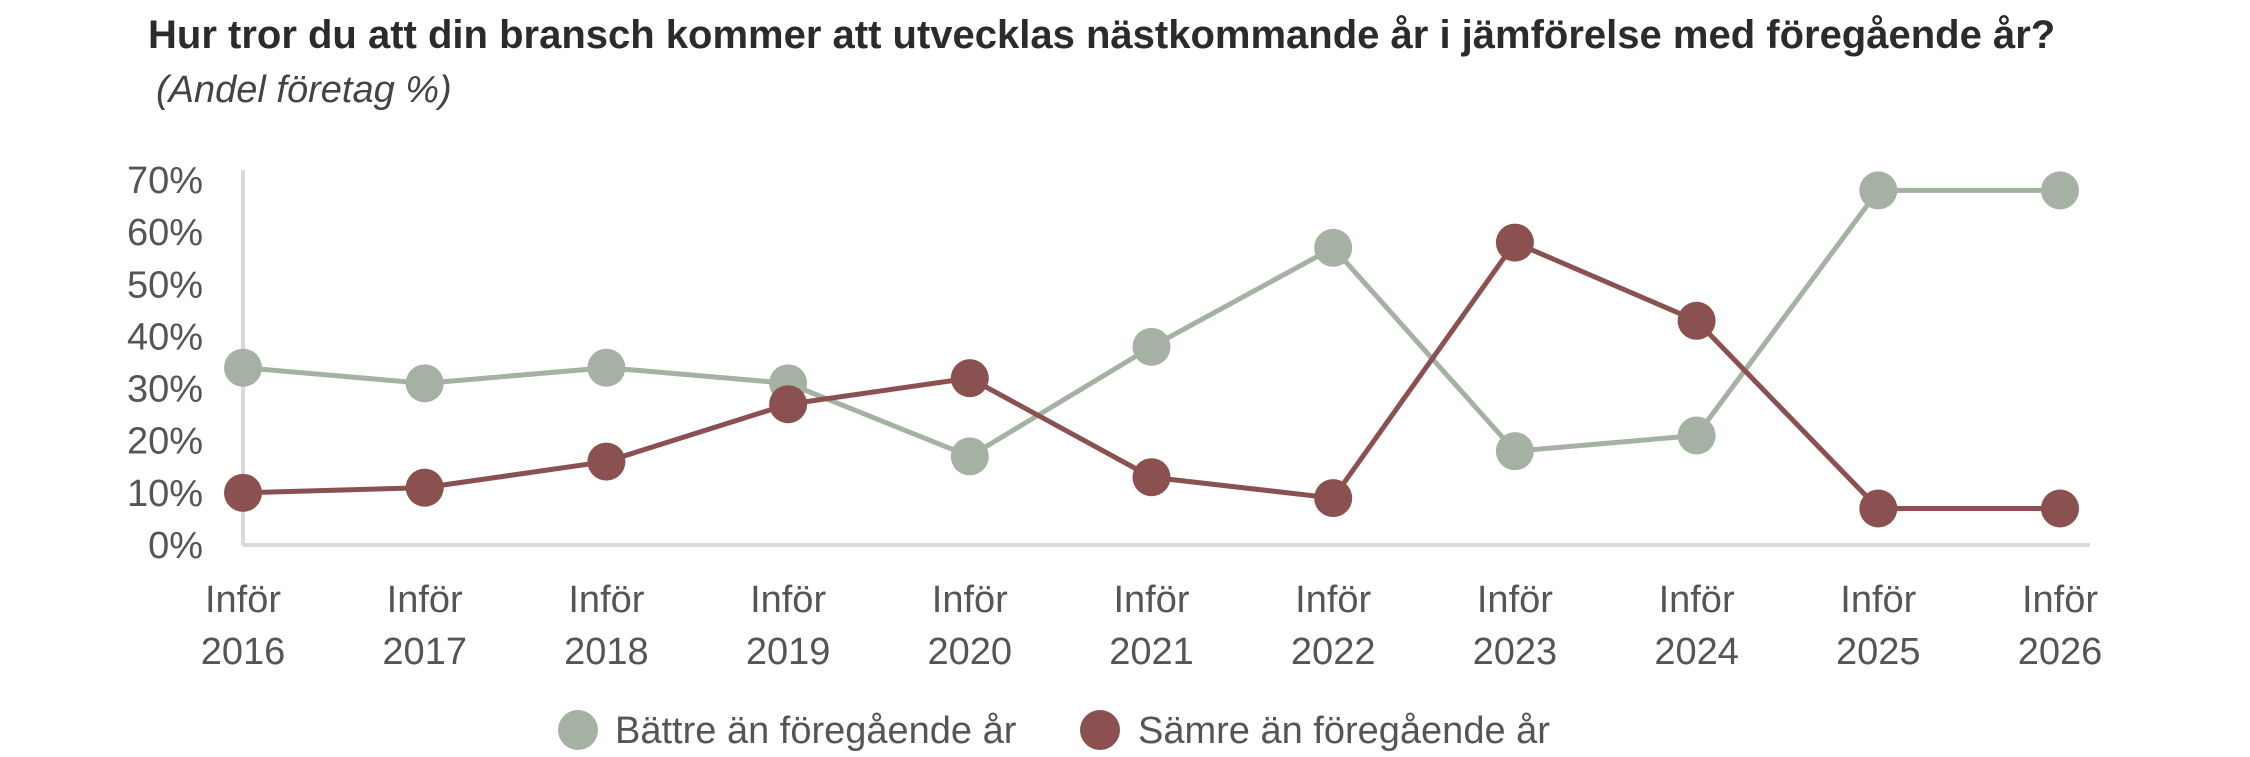 The width and height of the screenshot is (2250, 757). What do you see at coordinates (165, 285) in the screenshot?
I see `y-tick-label: 50%` at bounding box center [165, 285].